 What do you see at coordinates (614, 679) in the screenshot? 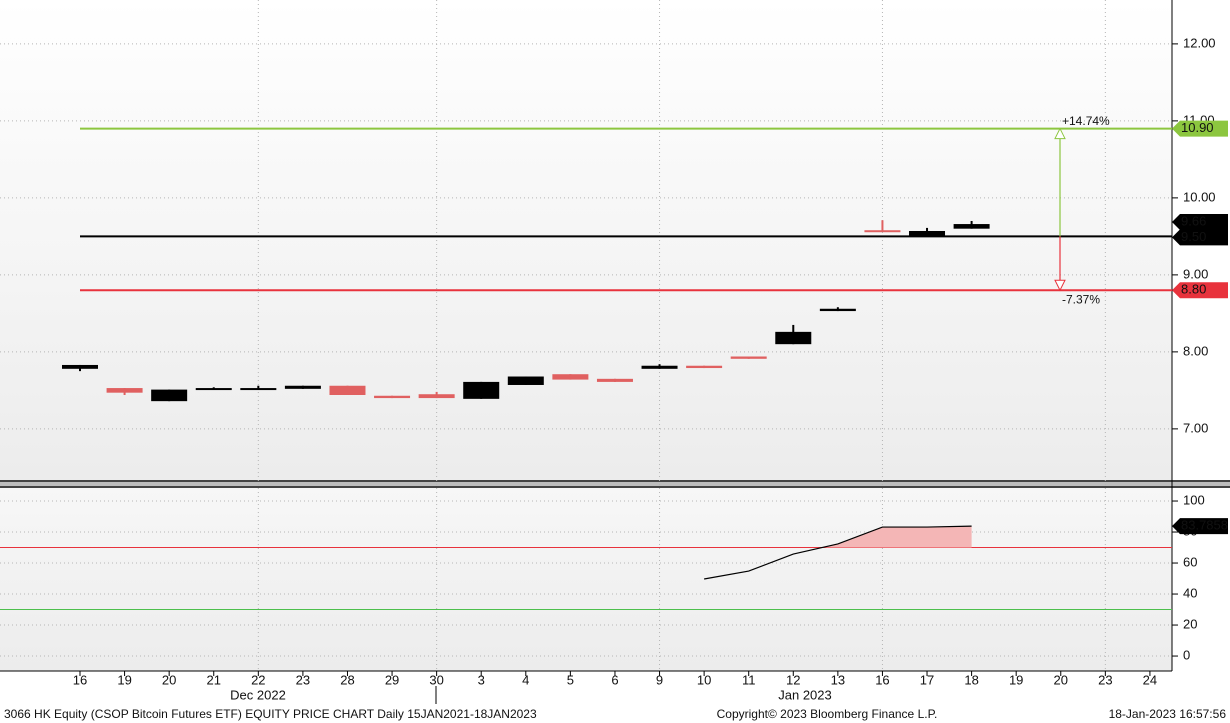
I see `x-tick-label: 6` at bounding box center [614, 679].